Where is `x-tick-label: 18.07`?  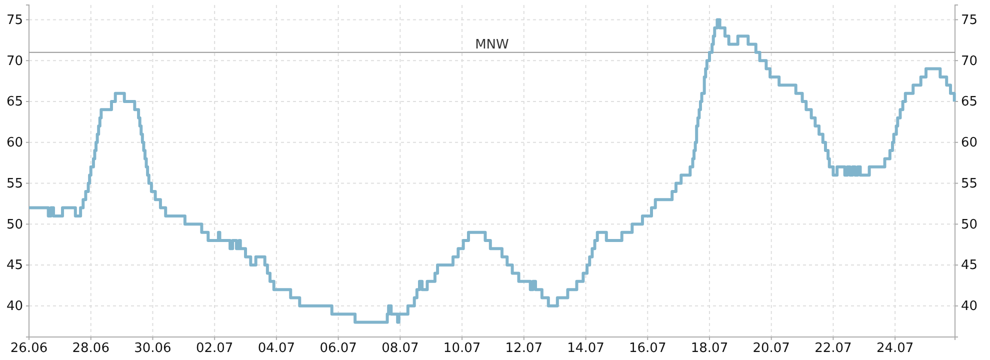 x-tick-label: 18.07 is located at coordinates (709, 348).